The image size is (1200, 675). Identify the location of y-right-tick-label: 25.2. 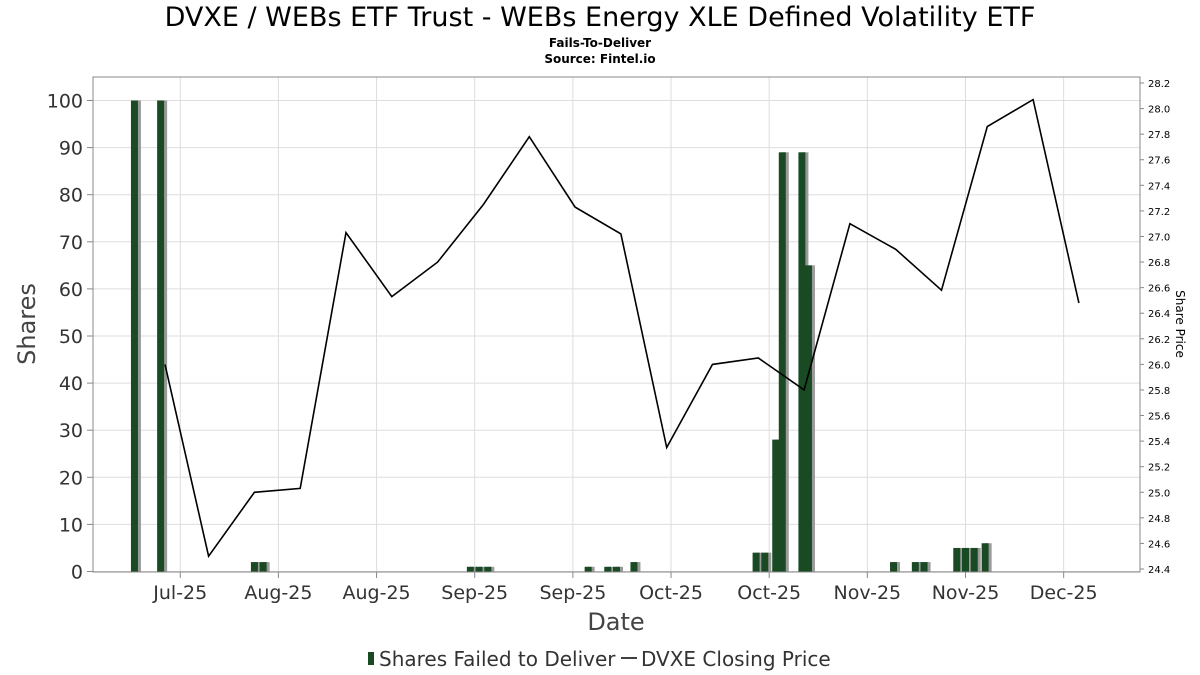
(1159, 468).